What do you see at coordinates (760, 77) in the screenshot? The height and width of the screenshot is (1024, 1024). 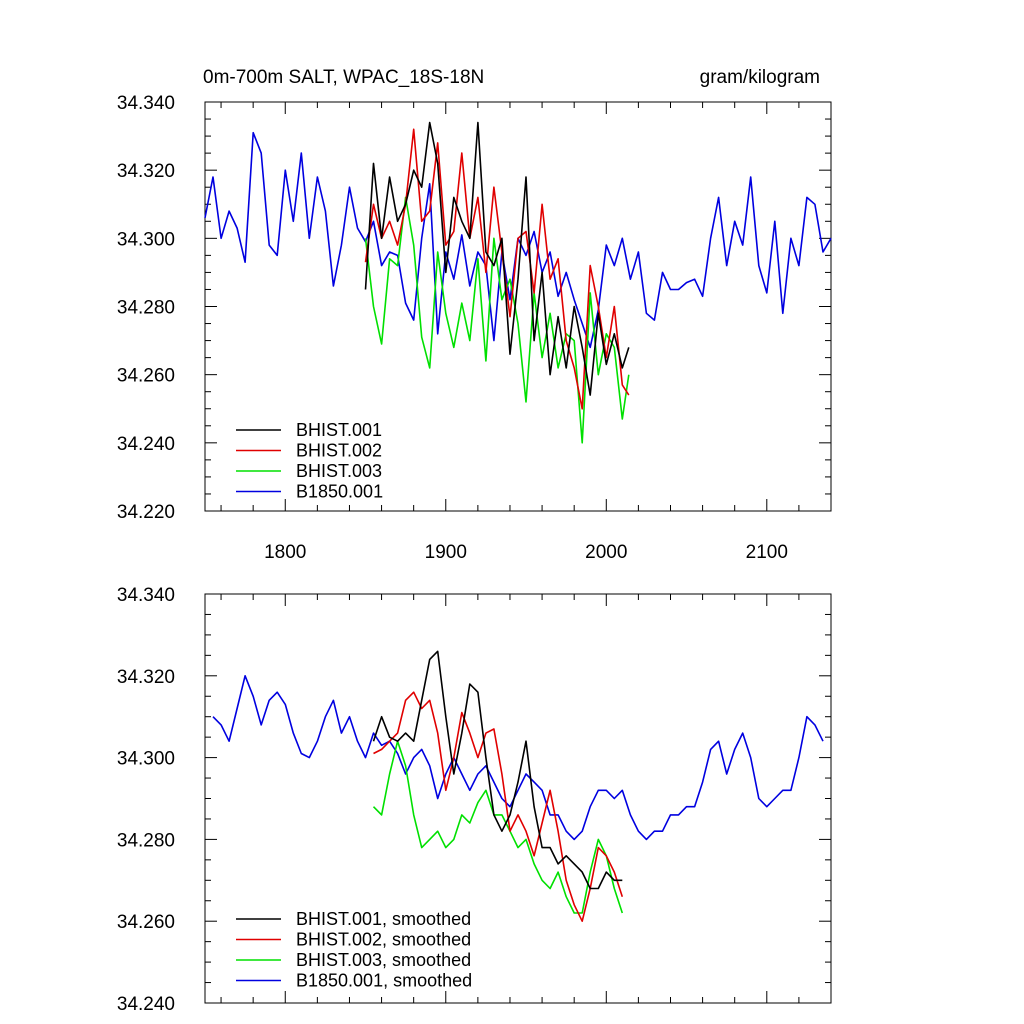 I see `units-label: gram/kilogram` at bounding box center [760, 77].